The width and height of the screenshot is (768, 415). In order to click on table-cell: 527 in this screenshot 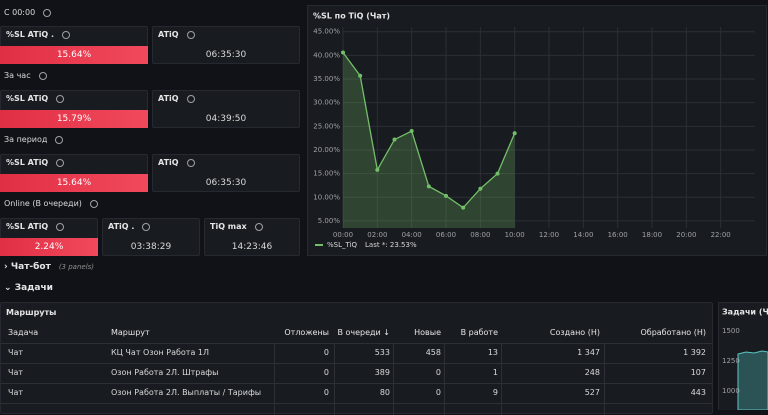, I will do `click(540, 392)`.